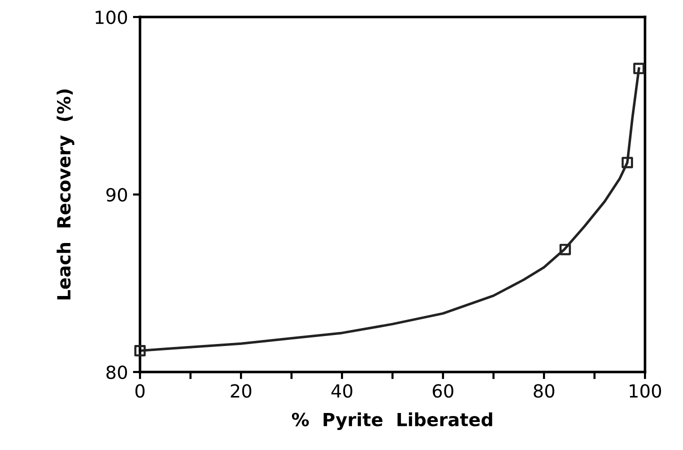  Describe the element at coordinates (111, 17) in the screenshot. I see `y-tick-label: 100` at that location.